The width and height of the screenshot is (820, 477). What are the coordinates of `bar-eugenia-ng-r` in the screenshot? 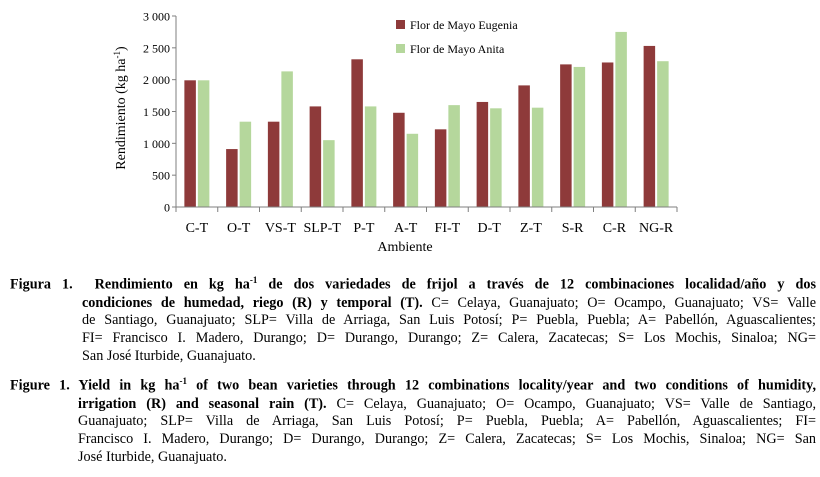 It's located at (649, 126).